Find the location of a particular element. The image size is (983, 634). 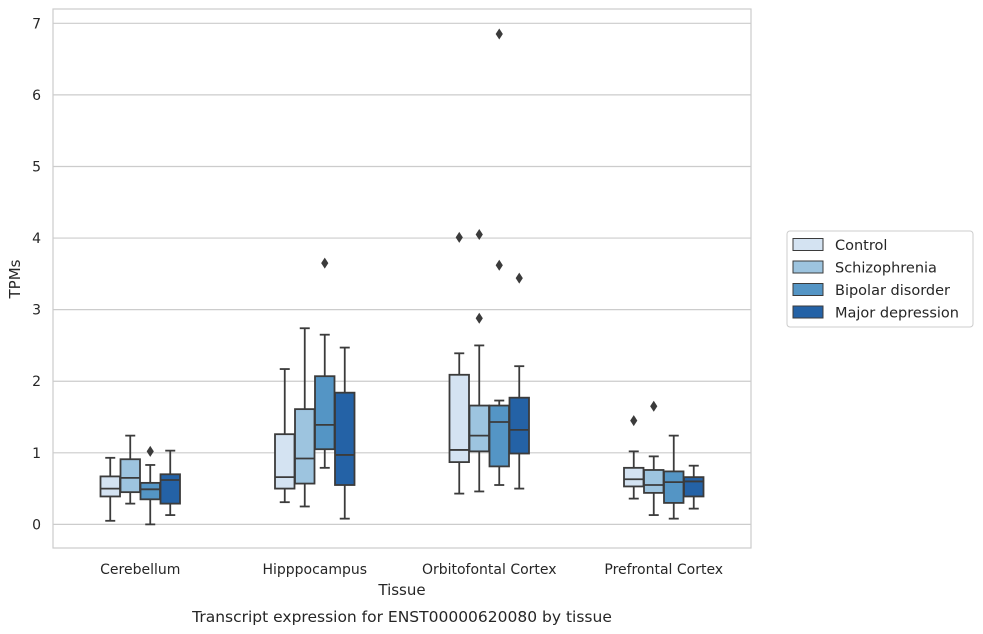

y-tick-label: 2 is located at coordinates (36, 382).